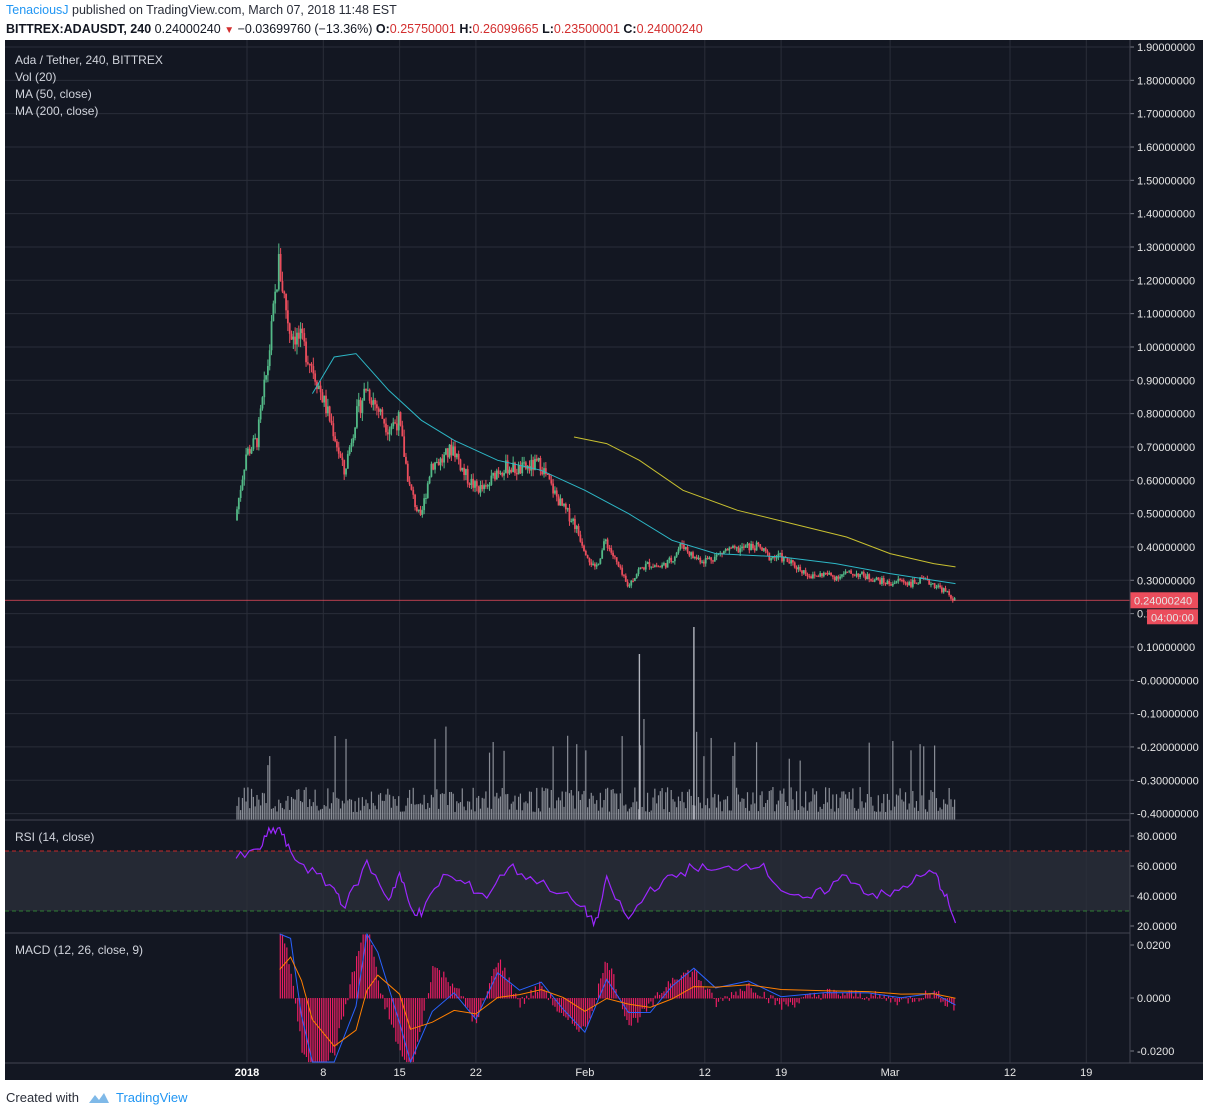 The image size is (1210, 1117). What do you see at coordinates (1157, 927) in the screenshot?
I see `rsi-axis-label: 20.0000` at bounding box center [1157, 927].